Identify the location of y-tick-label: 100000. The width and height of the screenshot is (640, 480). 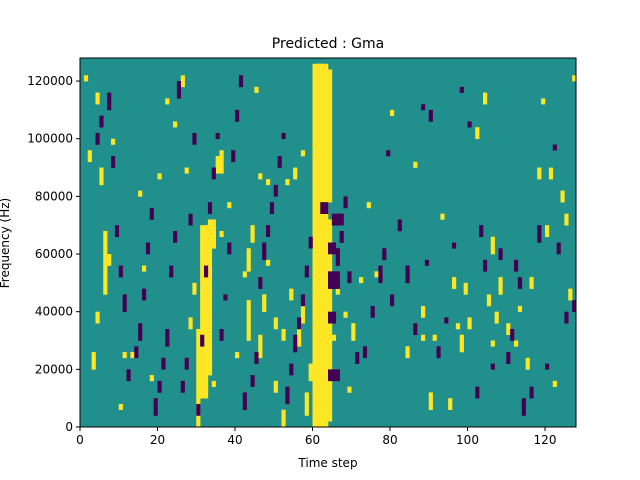
(50, 139).